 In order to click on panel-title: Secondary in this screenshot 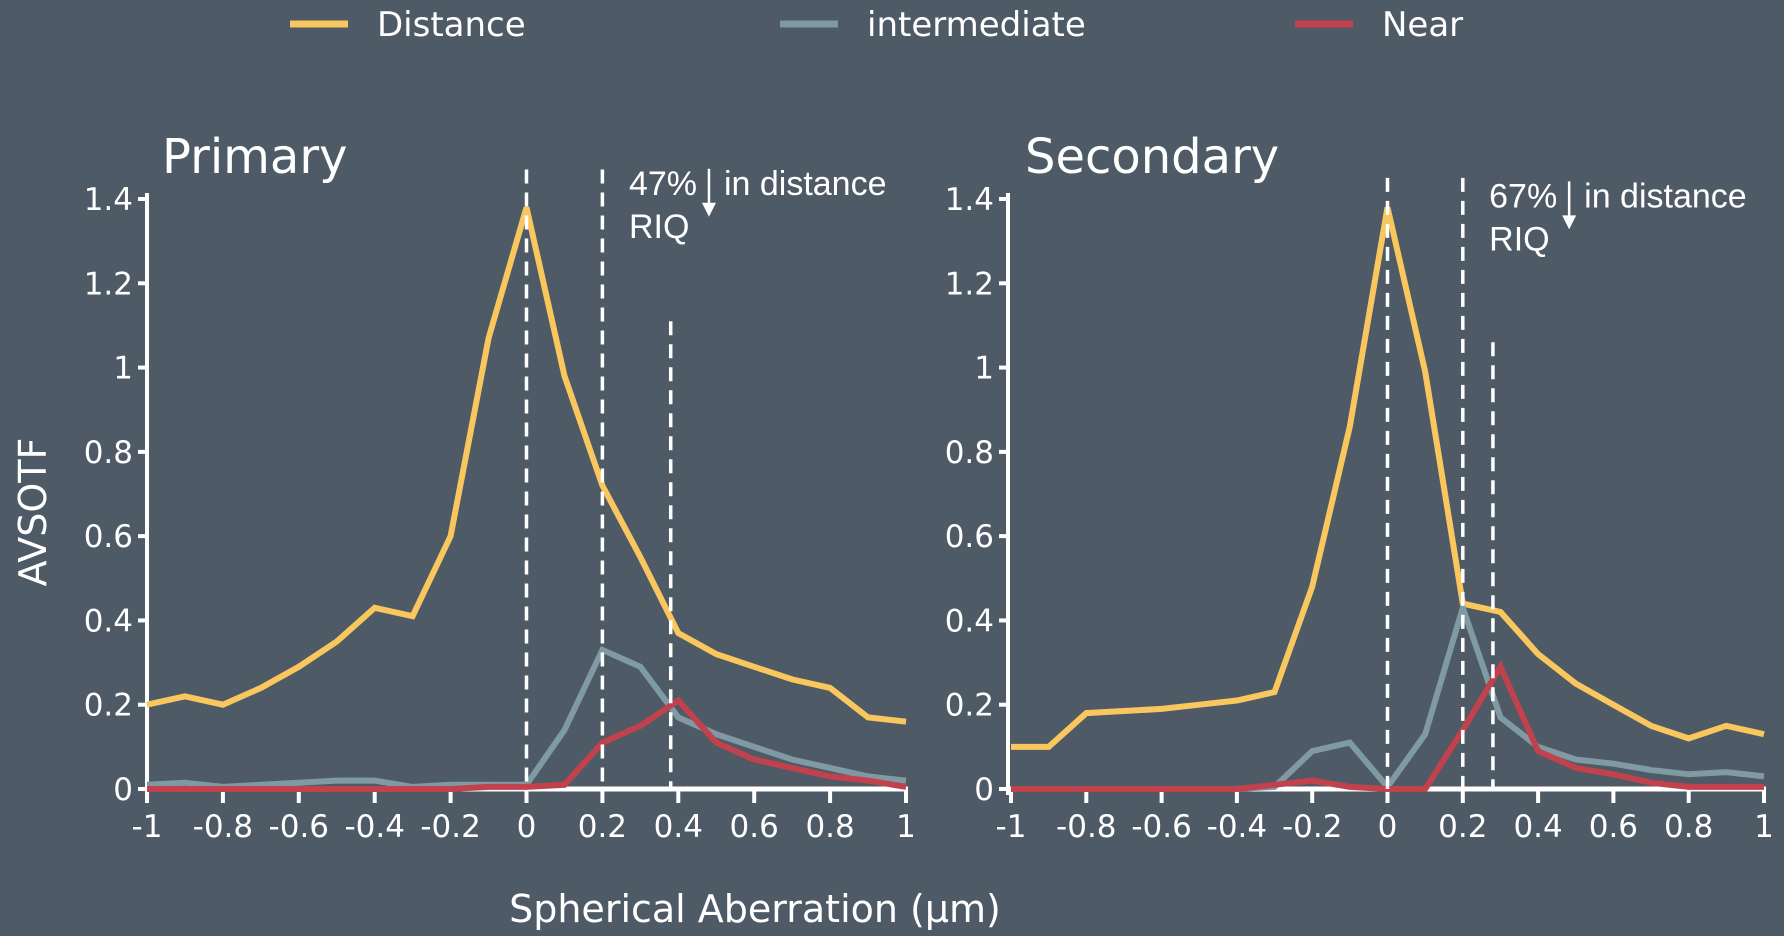, I will do `click(1152, 157)`.